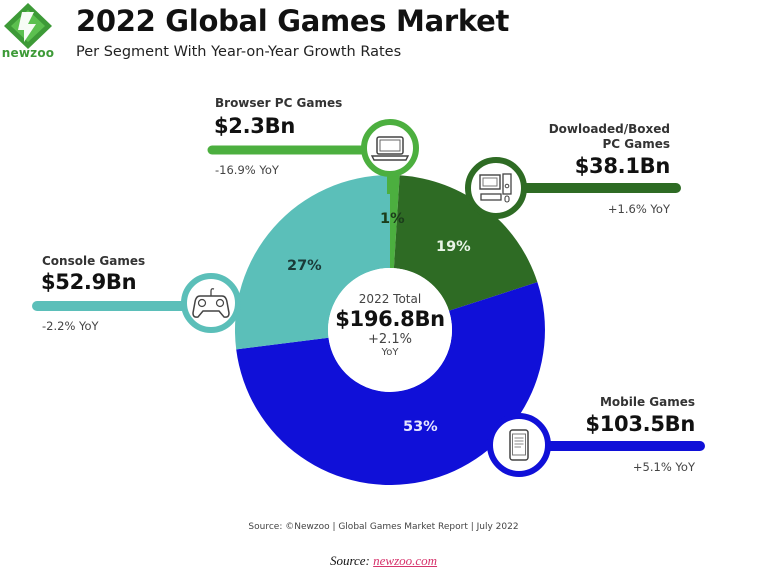 Image resolution: width=767 pixels, height=573 pixels. What do you see at coordinates (390, 148) in the screenshot?
I see `laptop-icon` at bounding box center [390, 148].